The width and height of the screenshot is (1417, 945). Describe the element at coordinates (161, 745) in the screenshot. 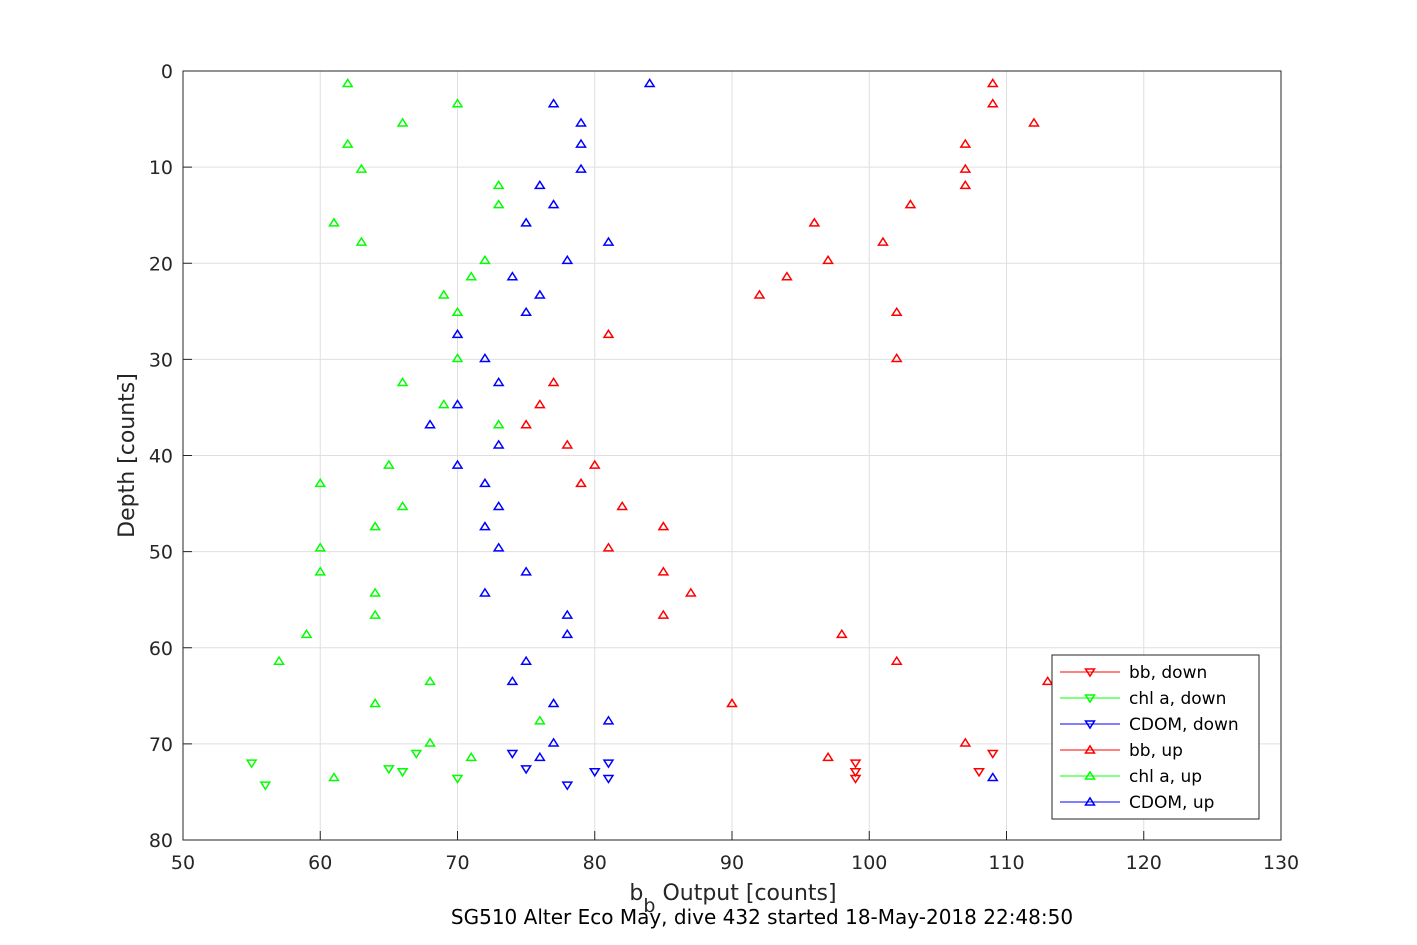

I see `y-tick-label: 70` at that location.